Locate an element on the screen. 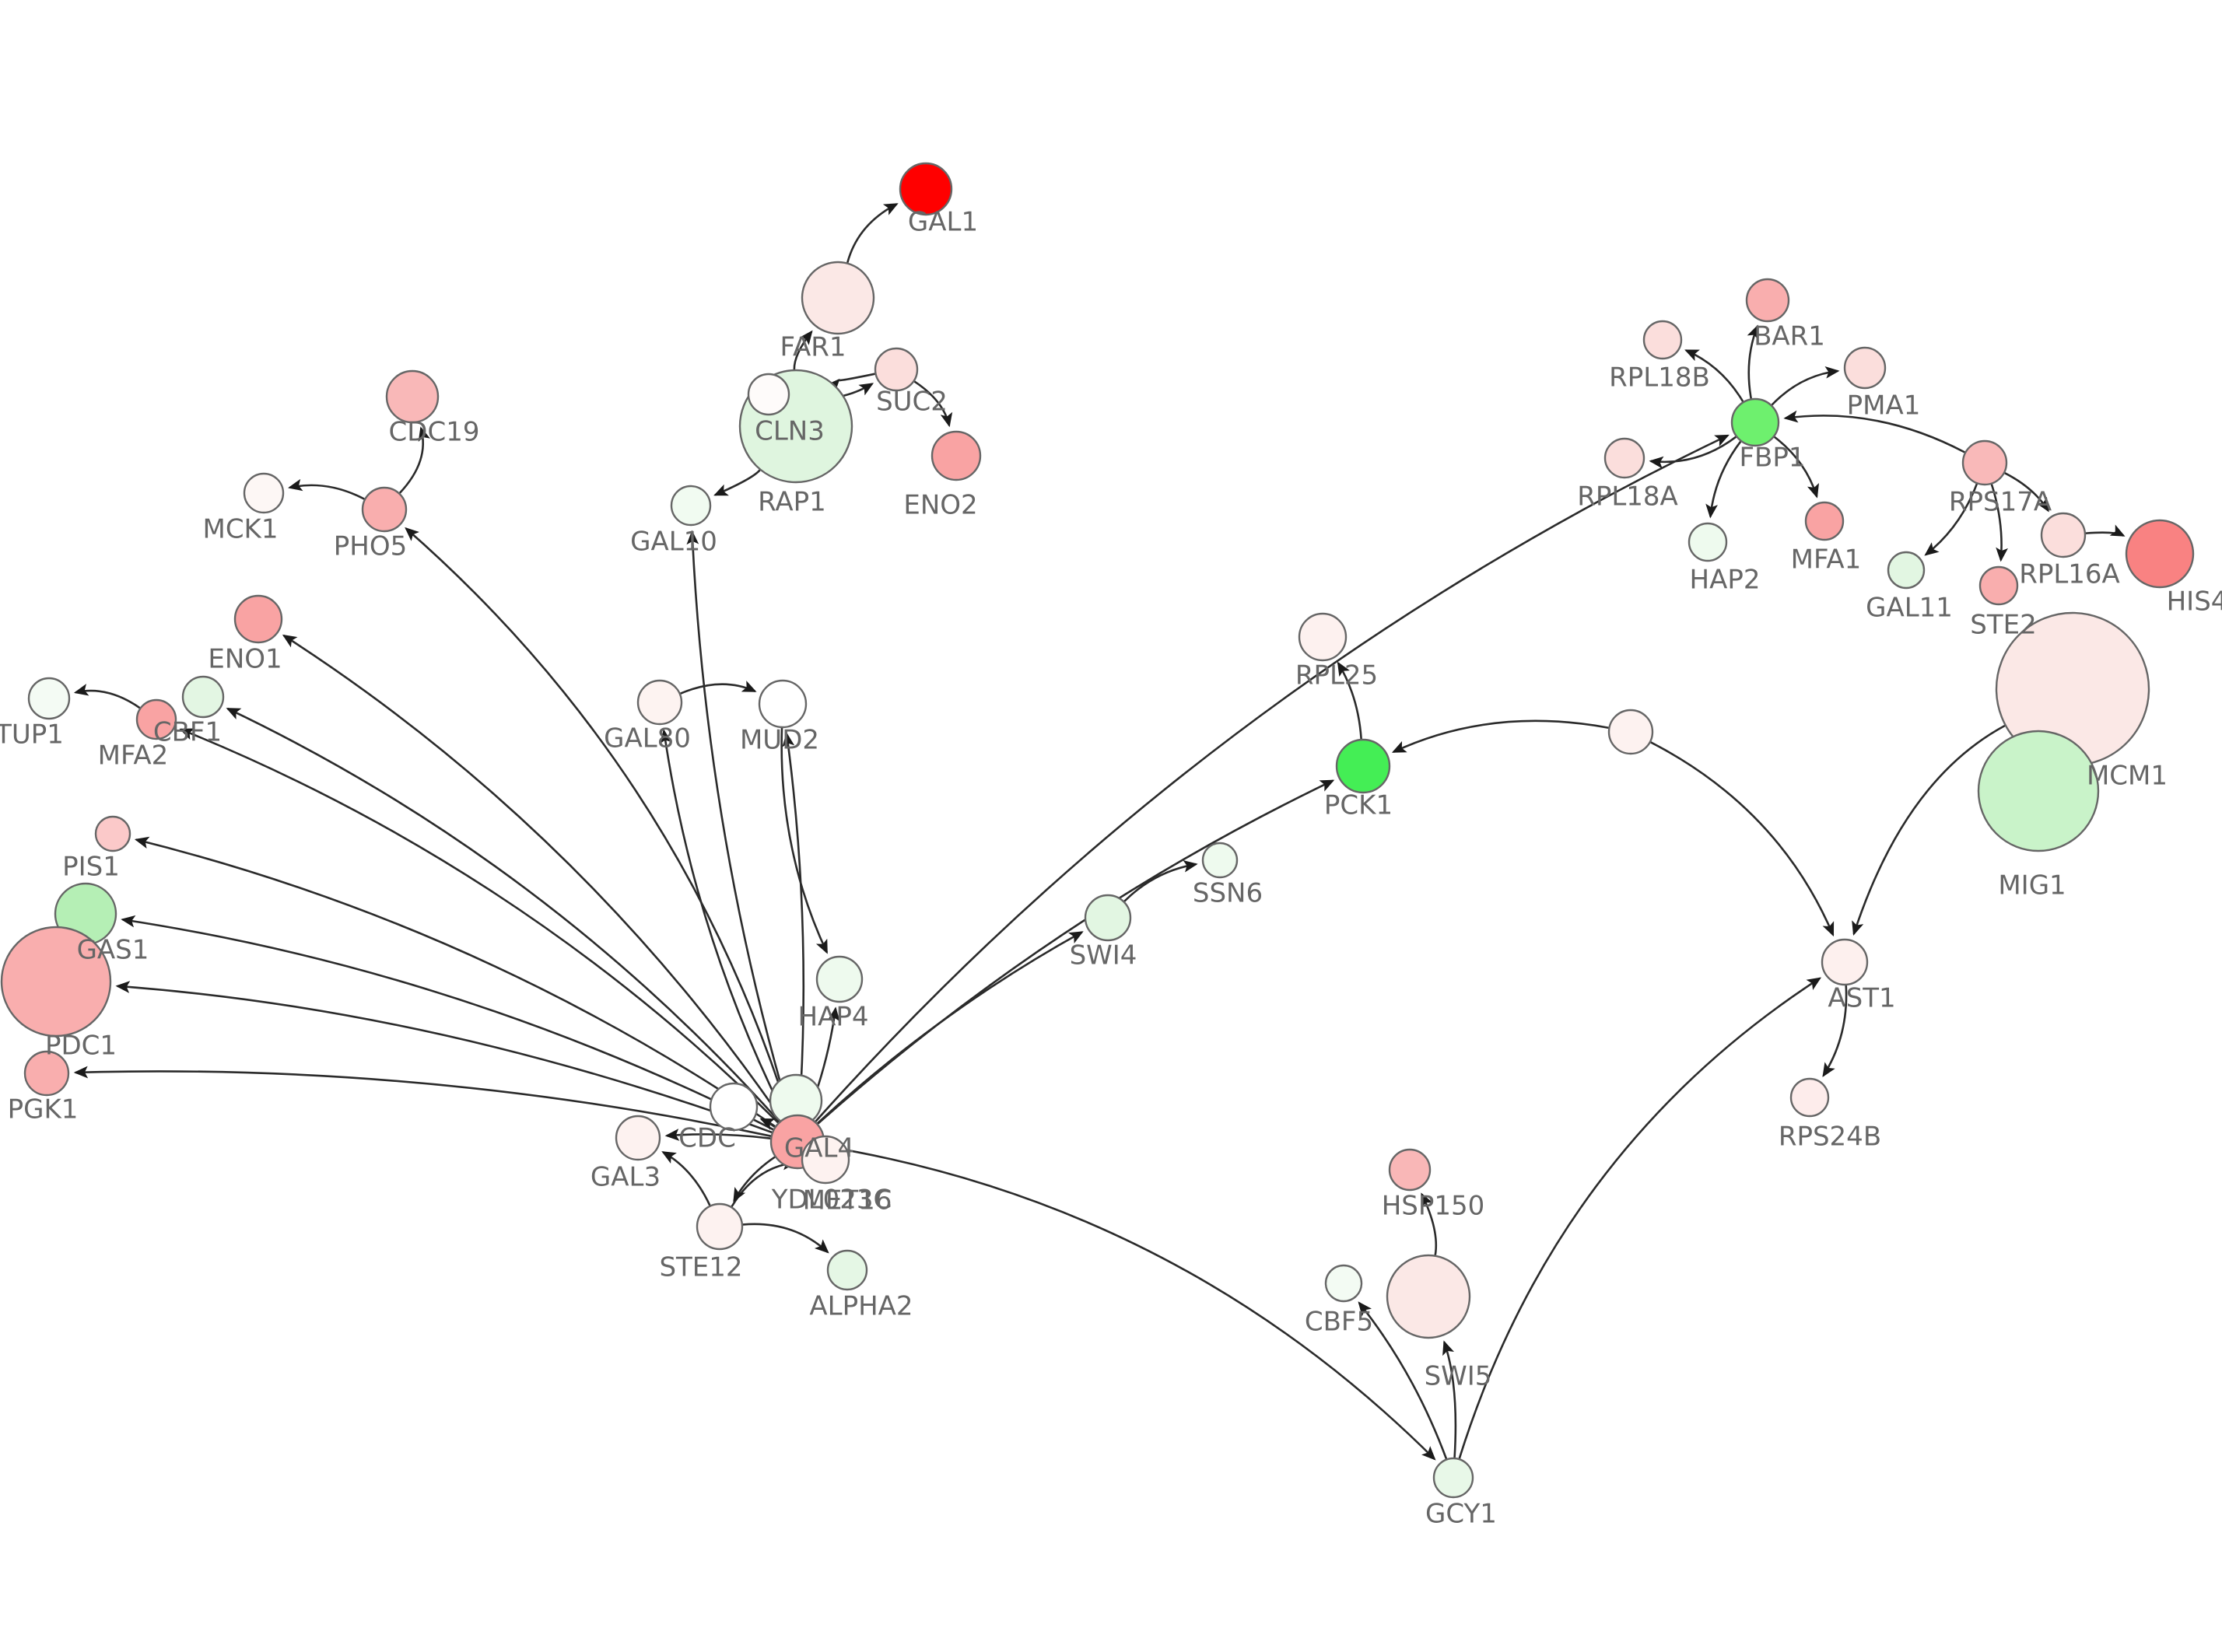 The image size is (2222, 1652). node-gal80 is located at coordinates (659, 703).